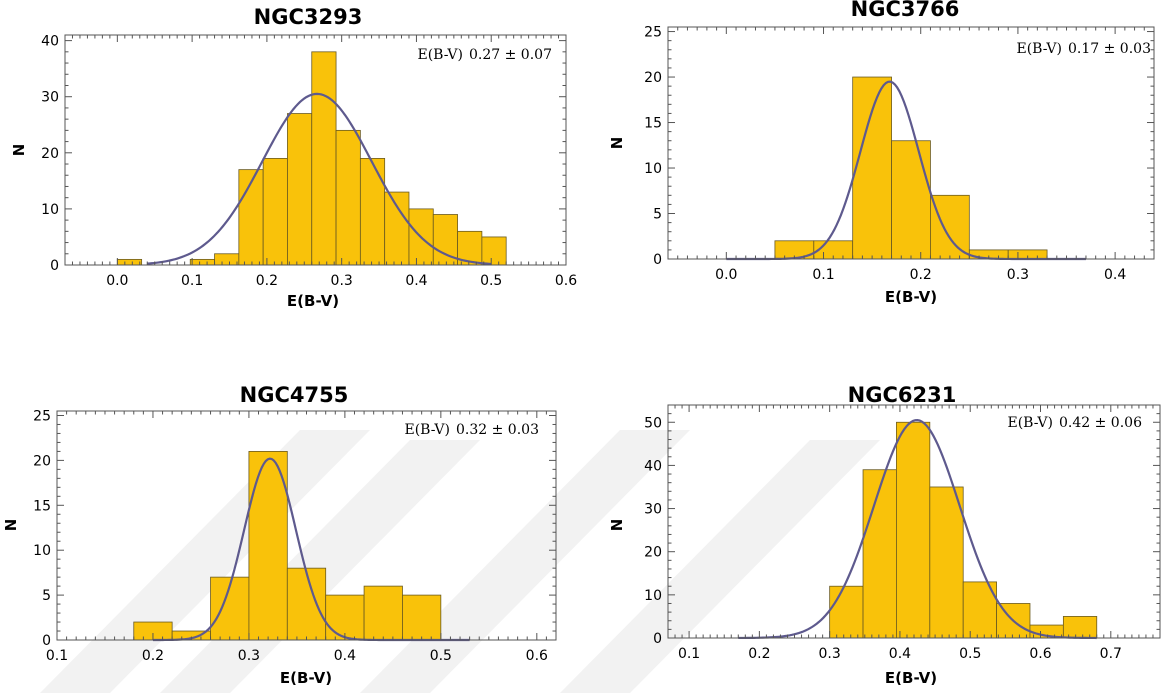  I want to click on chart-title: NGC3293, so click(308, 17).